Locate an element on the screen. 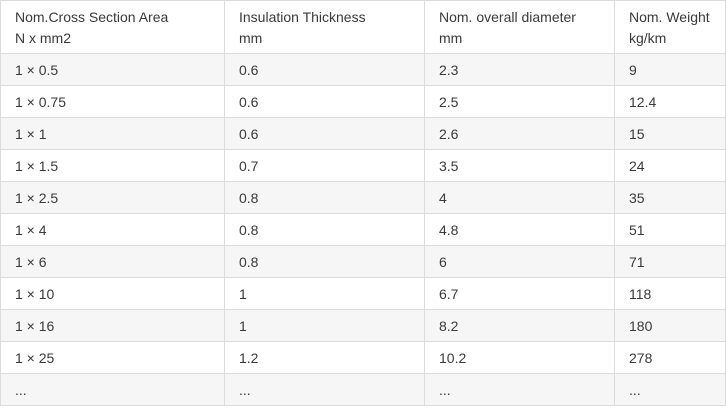 Image resolution: width=727 pixels, height=408 pixels. cell-weight: 71 is located at coordinates (670, 261).